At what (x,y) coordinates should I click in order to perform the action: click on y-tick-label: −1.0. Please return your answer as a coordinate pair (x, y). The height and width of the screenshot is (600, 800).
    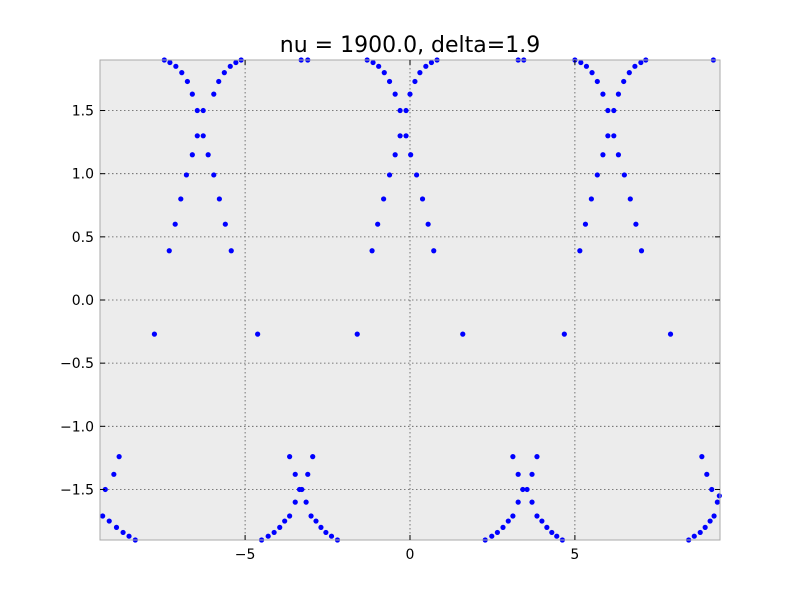
    Looking at the image, I should click on (77, 427).